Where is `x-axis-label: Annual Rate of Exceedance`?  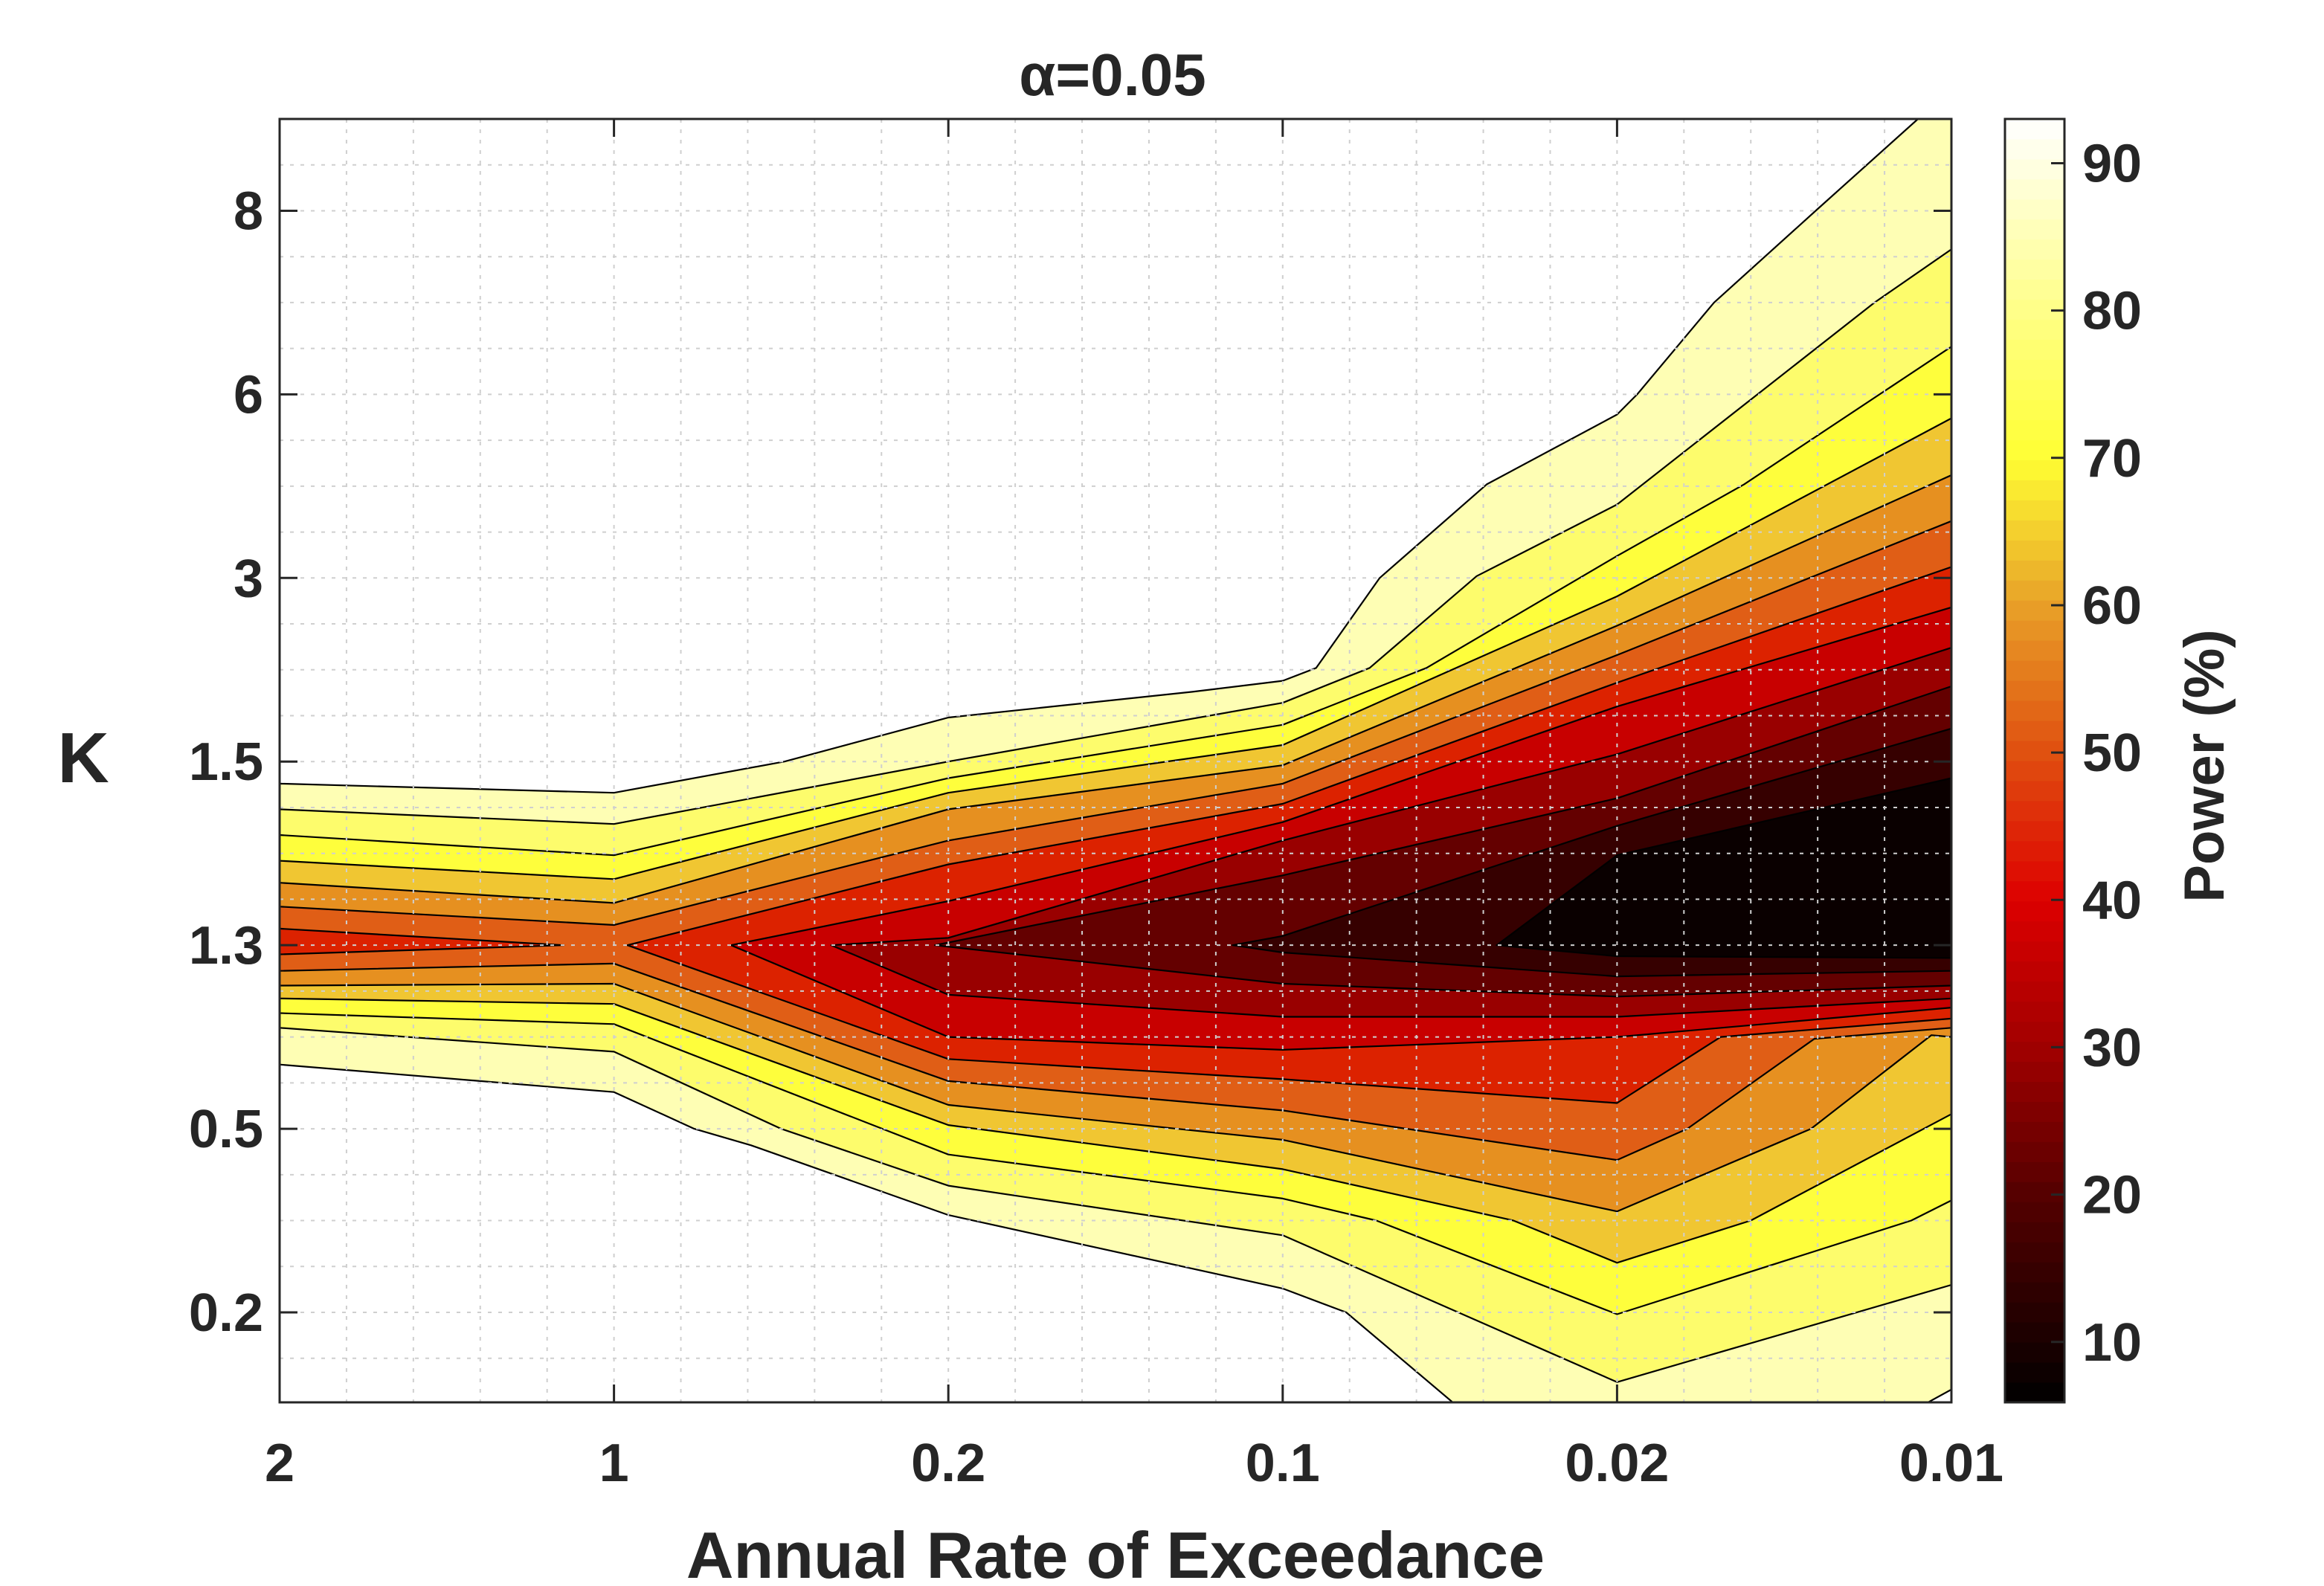
x-axis-label: Annual Rate of Exceedance is located at coordinates (1115, 1552).